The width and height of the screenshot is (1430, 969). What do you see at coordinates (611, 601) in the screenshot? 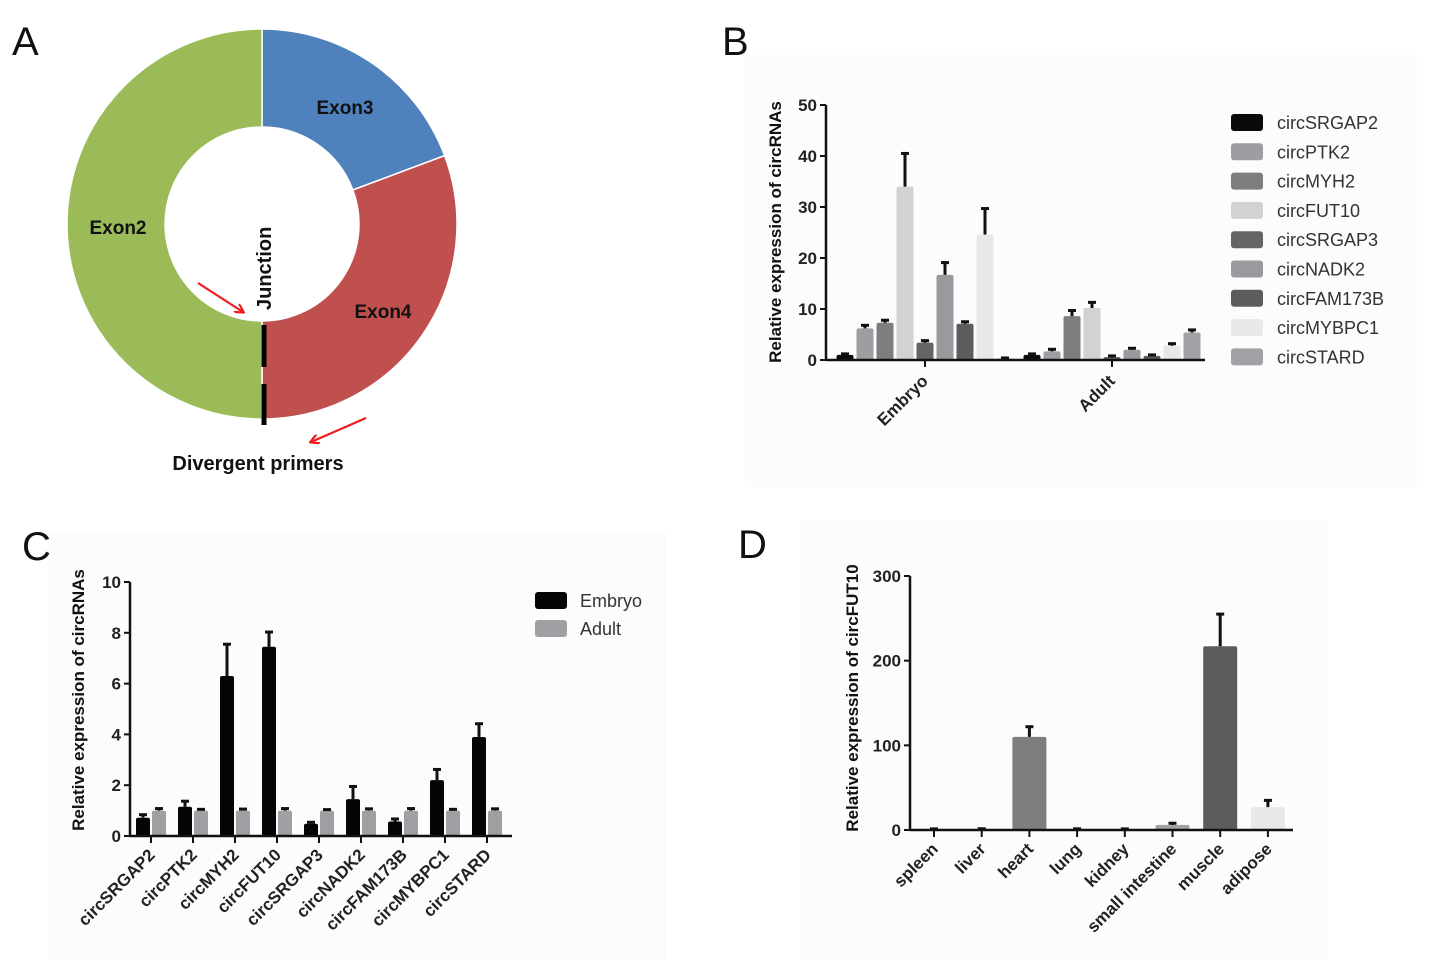
I see `legend-label: Embryo` at bounding box center [611, 601].